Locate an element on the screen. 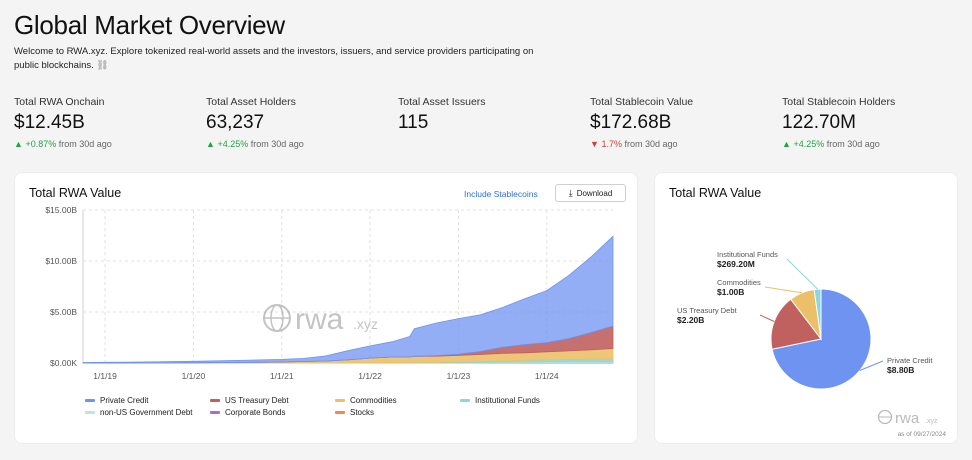  as-of-date: as of 09/27/2024 is located at coordinates (922, 434).